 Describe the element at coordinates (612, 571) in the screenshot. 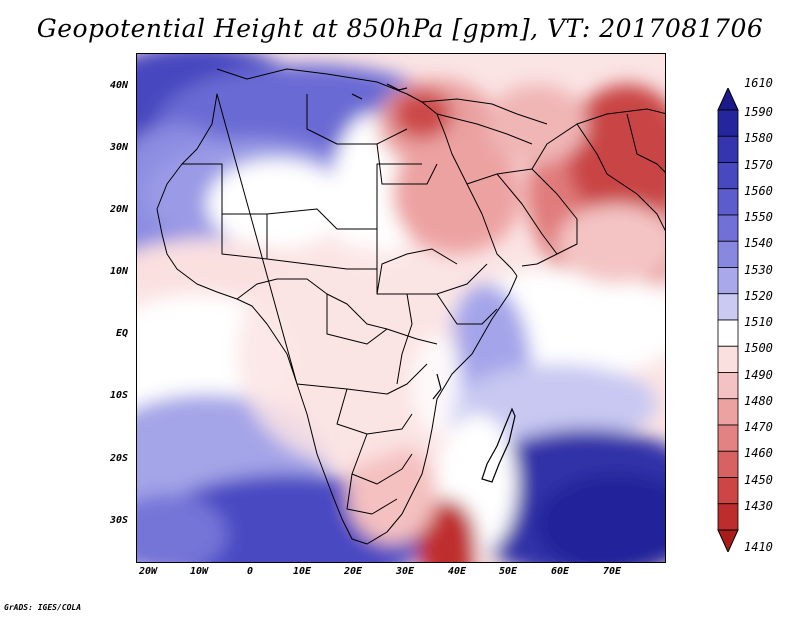

I see `lon-label: 70E` at that location.